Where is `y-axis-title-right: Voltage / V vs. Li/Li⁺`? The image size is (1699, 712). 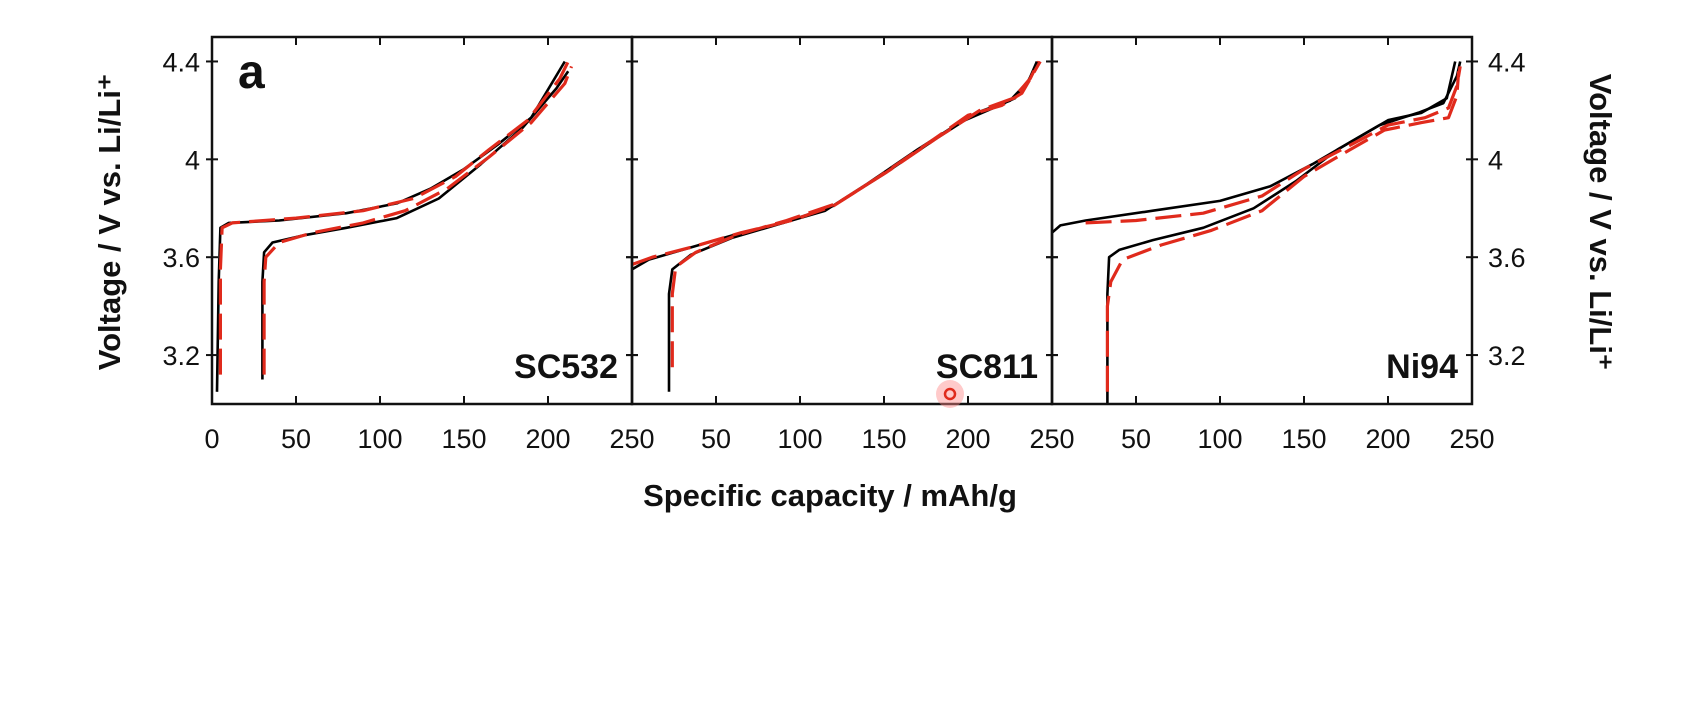 y-axis-title-right: Voltage / V vs. Li/Li⁺ is located at coordinates (1600, 222).